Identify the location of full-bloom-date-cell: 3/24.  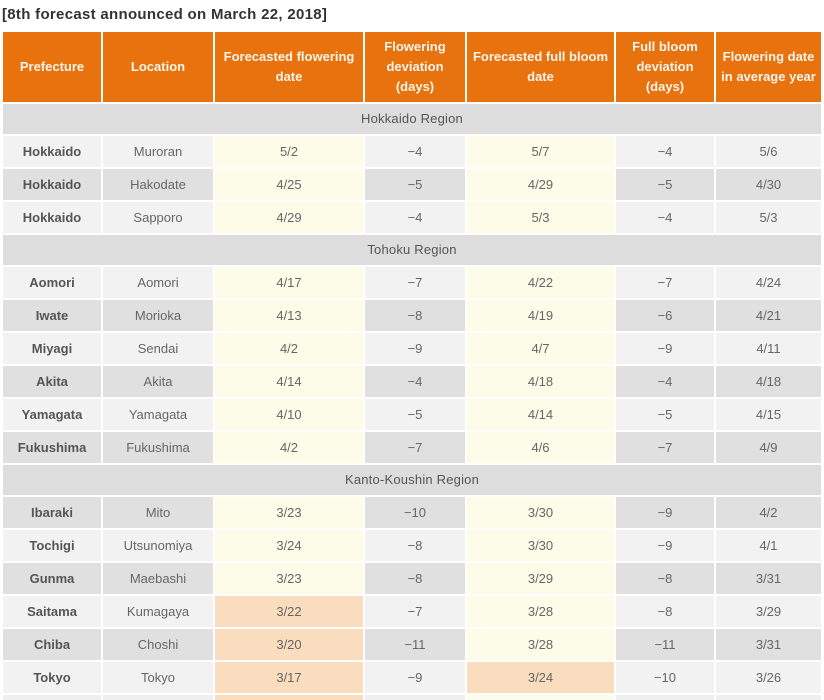
(540, 677).